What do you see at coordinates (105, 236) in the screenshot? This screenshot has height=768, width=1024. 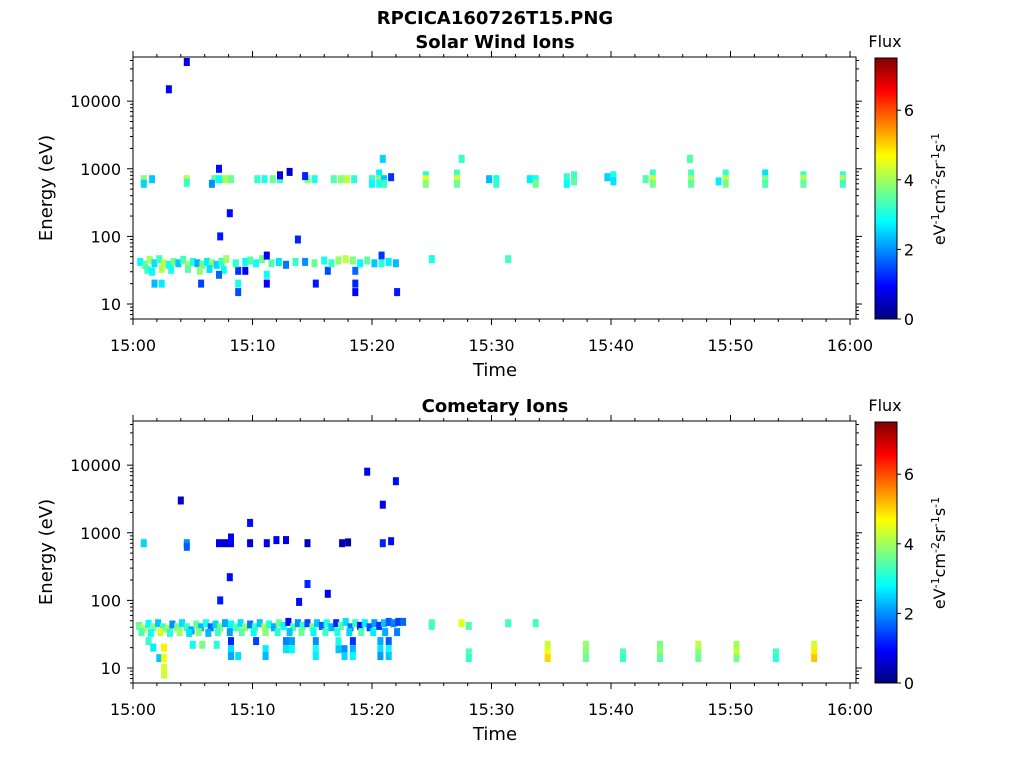 I see `y-tick-label: 100` at bounding box center [105, 236].